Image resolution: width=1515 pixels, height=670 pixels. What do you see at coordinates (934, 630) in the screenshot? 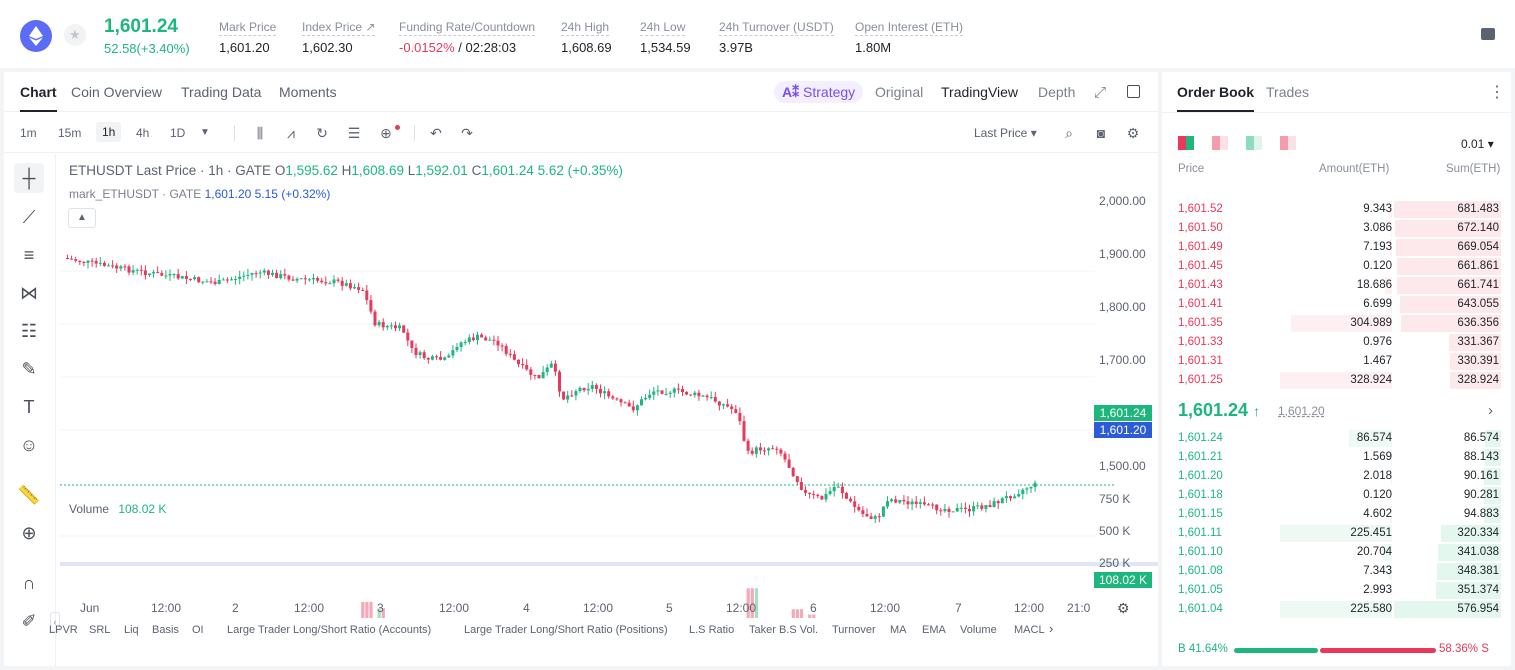
I see `indicator-tab: EMA` at bounding box center [934, 630].